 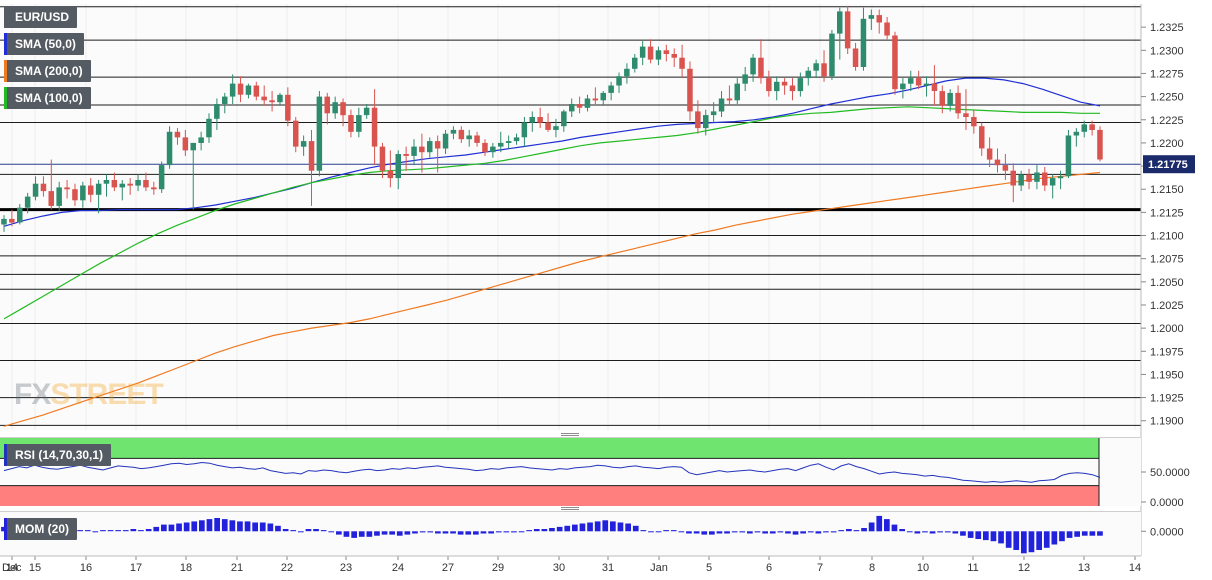 What do you see at coordinates (1167, 51) in the screenshot?
I see `y-tick-label: 1.2300` at bounding box center [1167, 51].